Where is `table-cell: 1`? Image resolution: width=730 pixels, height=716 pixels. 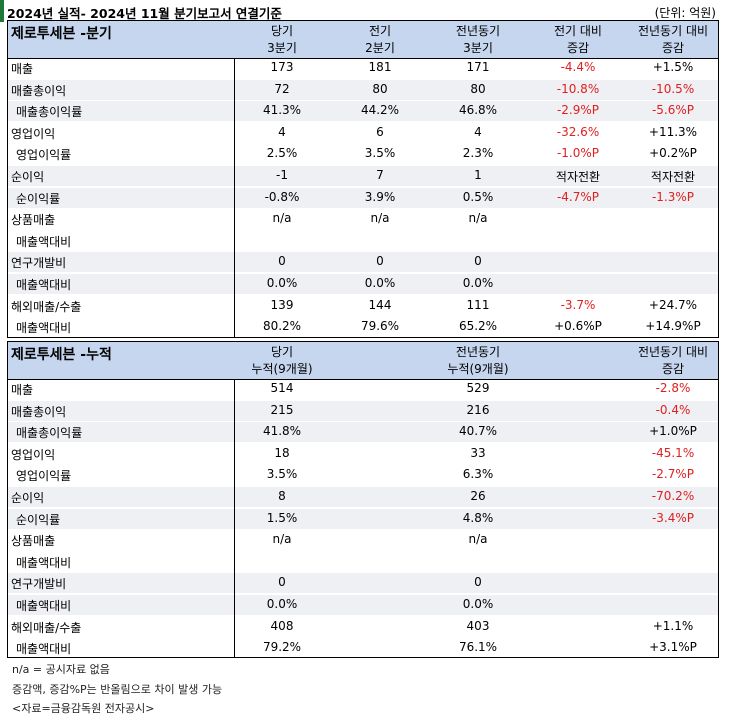
table-cell: 1 is located at coordinates (478, 175).